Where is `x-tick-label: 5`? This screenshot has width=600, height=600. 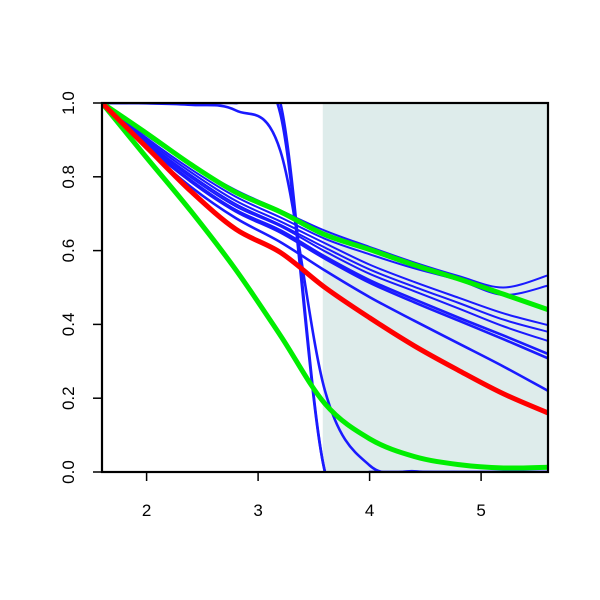
x-tick-label: 5 is located at coordinates (480, 510).